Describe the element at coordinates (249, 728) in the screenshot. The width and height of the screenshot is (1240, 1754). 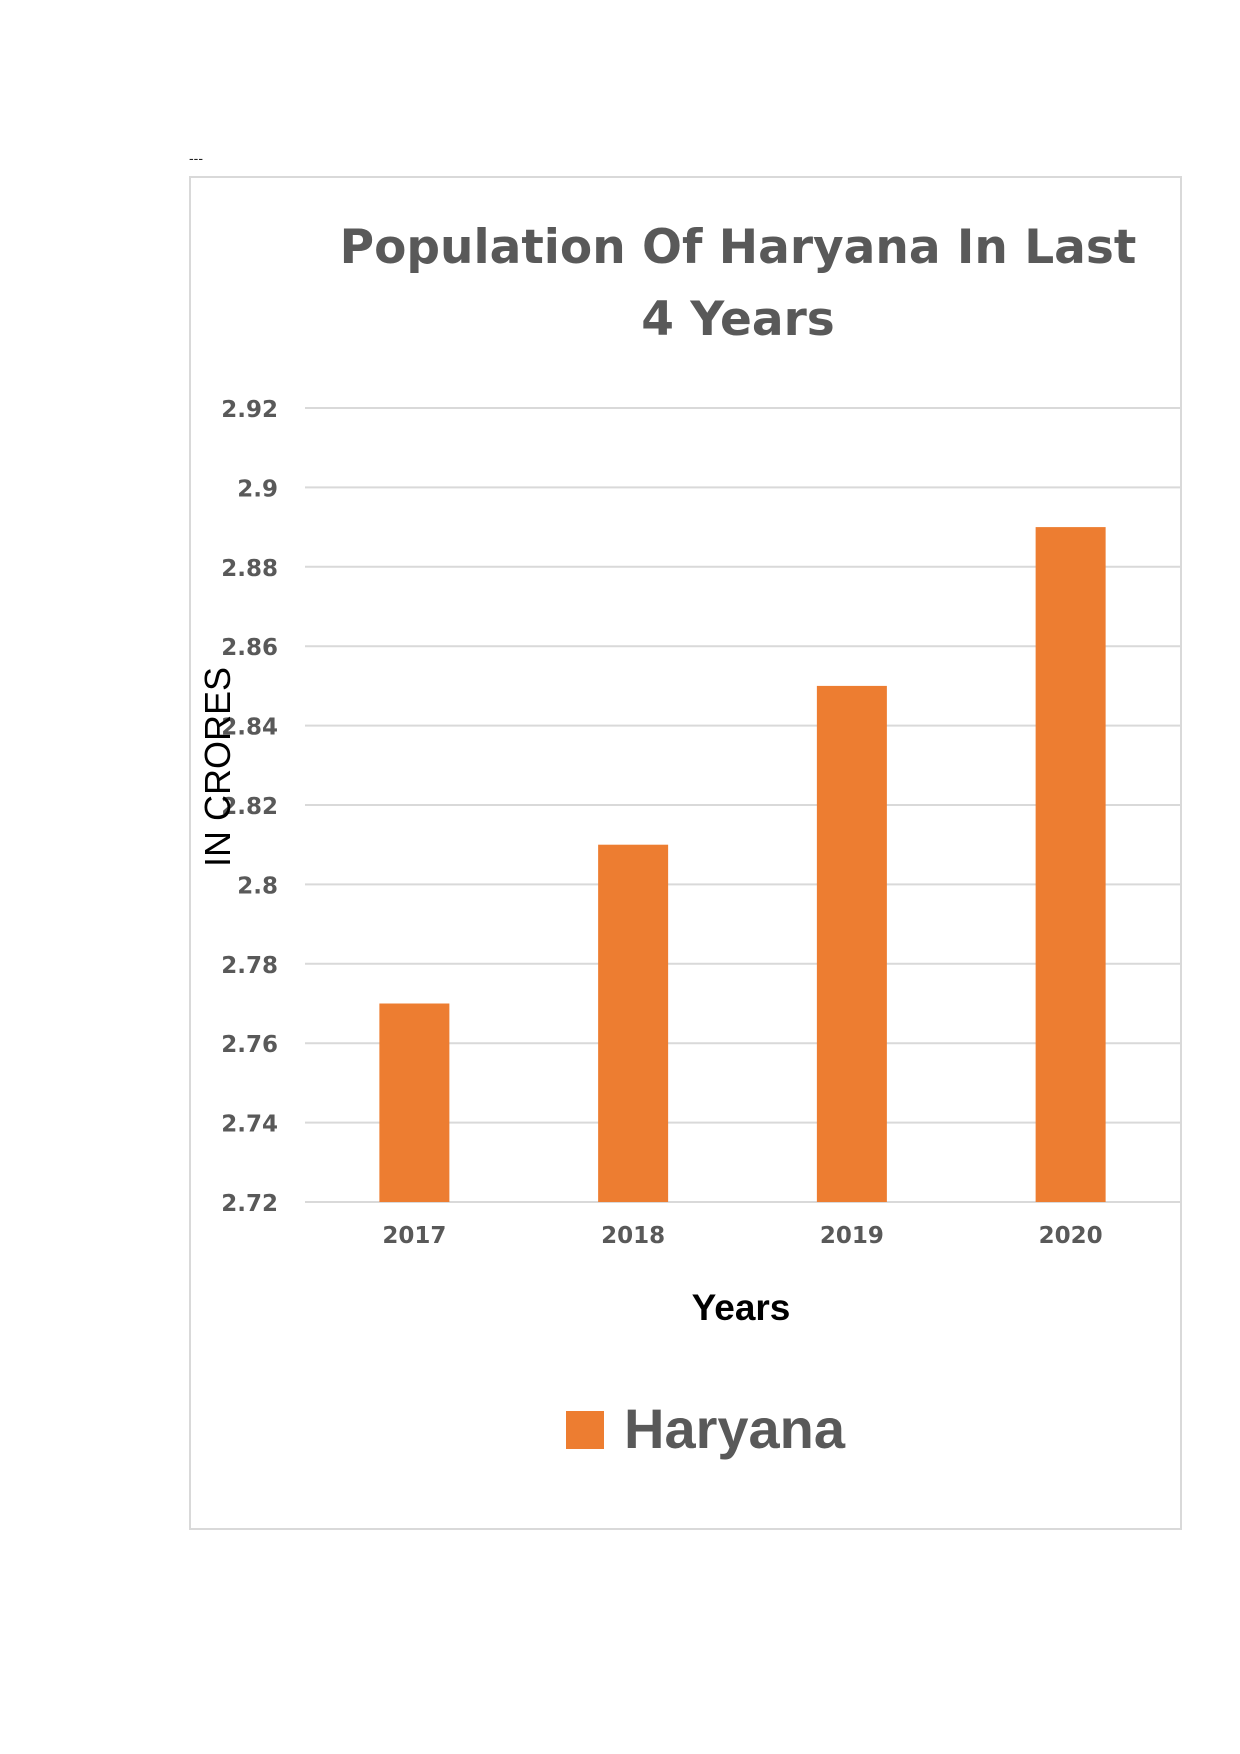
I see `y-tick-label: 2.84` at that location.